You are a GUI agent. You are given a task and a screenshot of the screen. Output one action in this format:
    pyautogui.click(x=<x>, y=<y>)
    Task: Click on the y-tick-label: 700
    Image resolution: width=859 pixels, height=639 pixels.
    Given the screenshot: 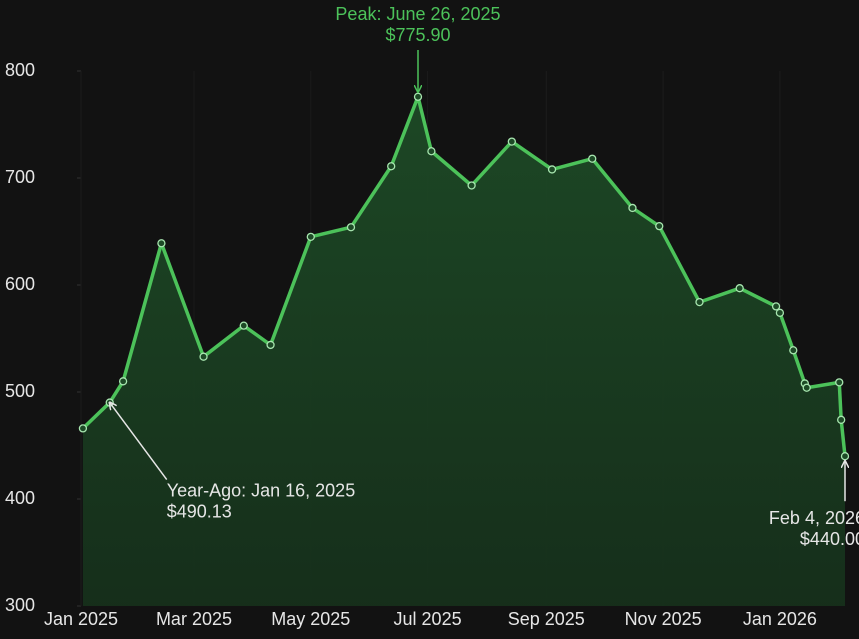 What is the action you would take?
    pyautogui.click(x=20, y=177)
    